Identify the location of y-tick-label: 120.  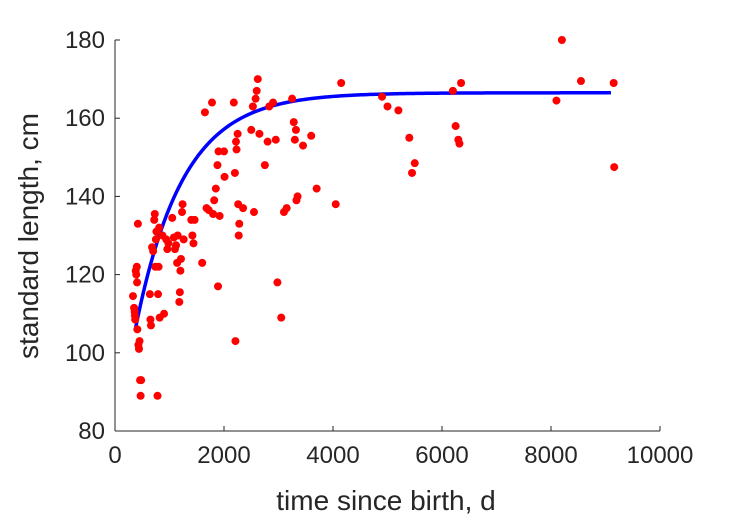
(85, 275).